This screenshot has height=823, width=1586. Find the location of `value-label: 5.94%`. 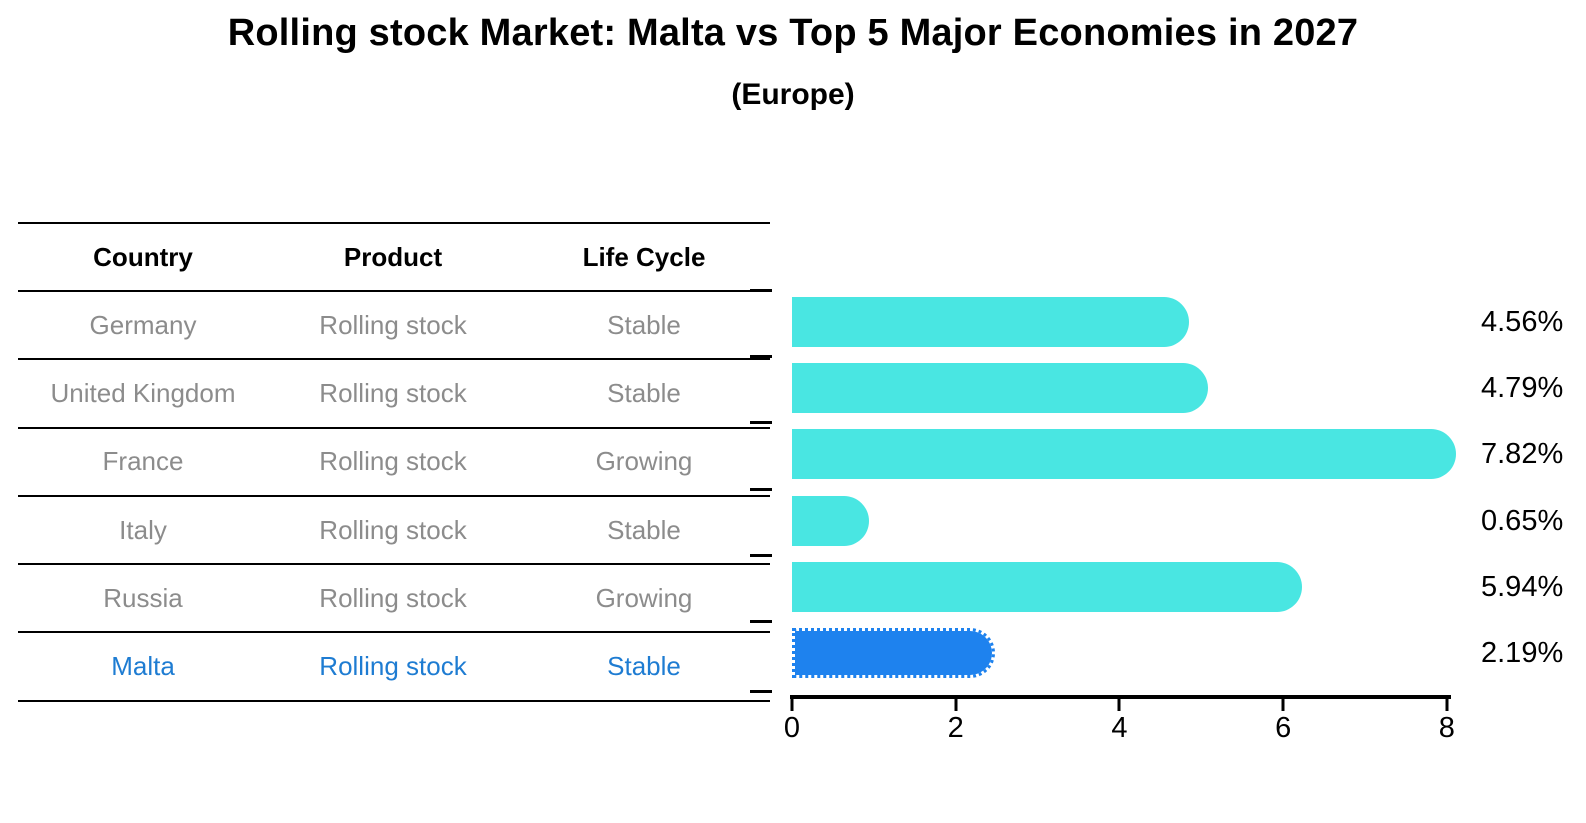

value-label: 5.94% is located at coordinates (1522, 587).